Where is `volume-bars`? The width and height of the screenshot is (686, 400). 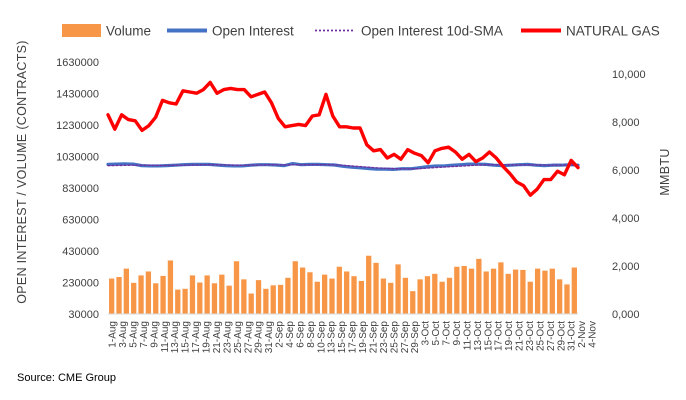
volume-bars is located at coordinates (343, 284).